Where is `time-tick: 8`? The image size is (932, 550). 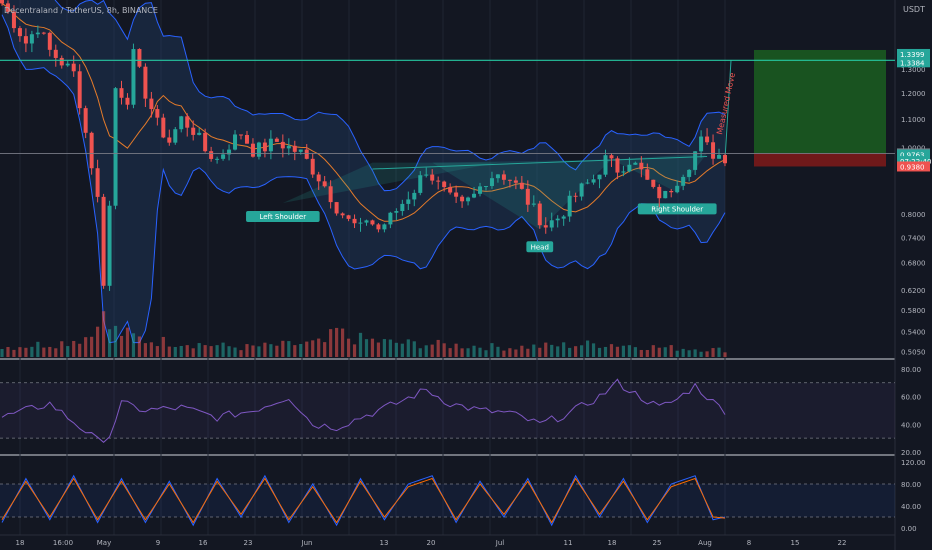 time-tick: 8 is located at coordinates (749, 543).